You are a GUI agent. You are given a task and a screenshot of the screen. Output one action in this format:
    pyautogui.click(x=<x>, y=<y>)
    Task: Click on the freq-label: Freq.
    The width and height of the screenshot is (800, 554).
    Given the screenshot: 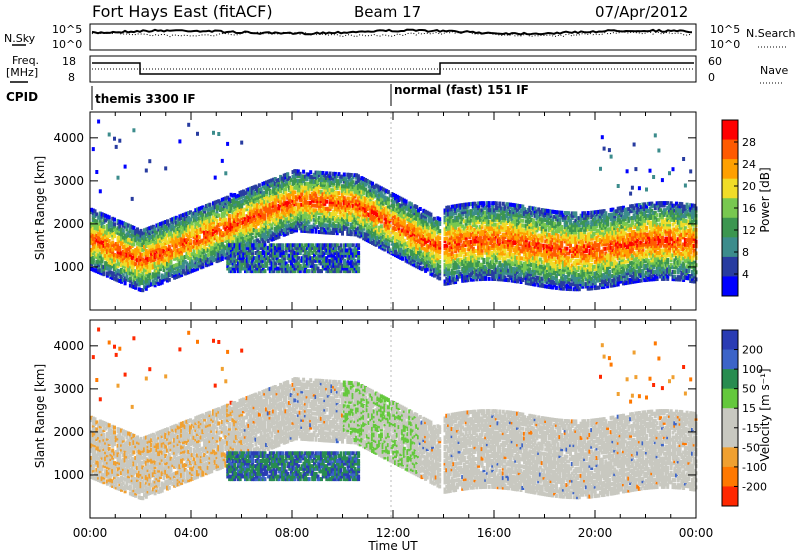 What is the action you would take?
    pyautogui.click(x=25, y=60)
    